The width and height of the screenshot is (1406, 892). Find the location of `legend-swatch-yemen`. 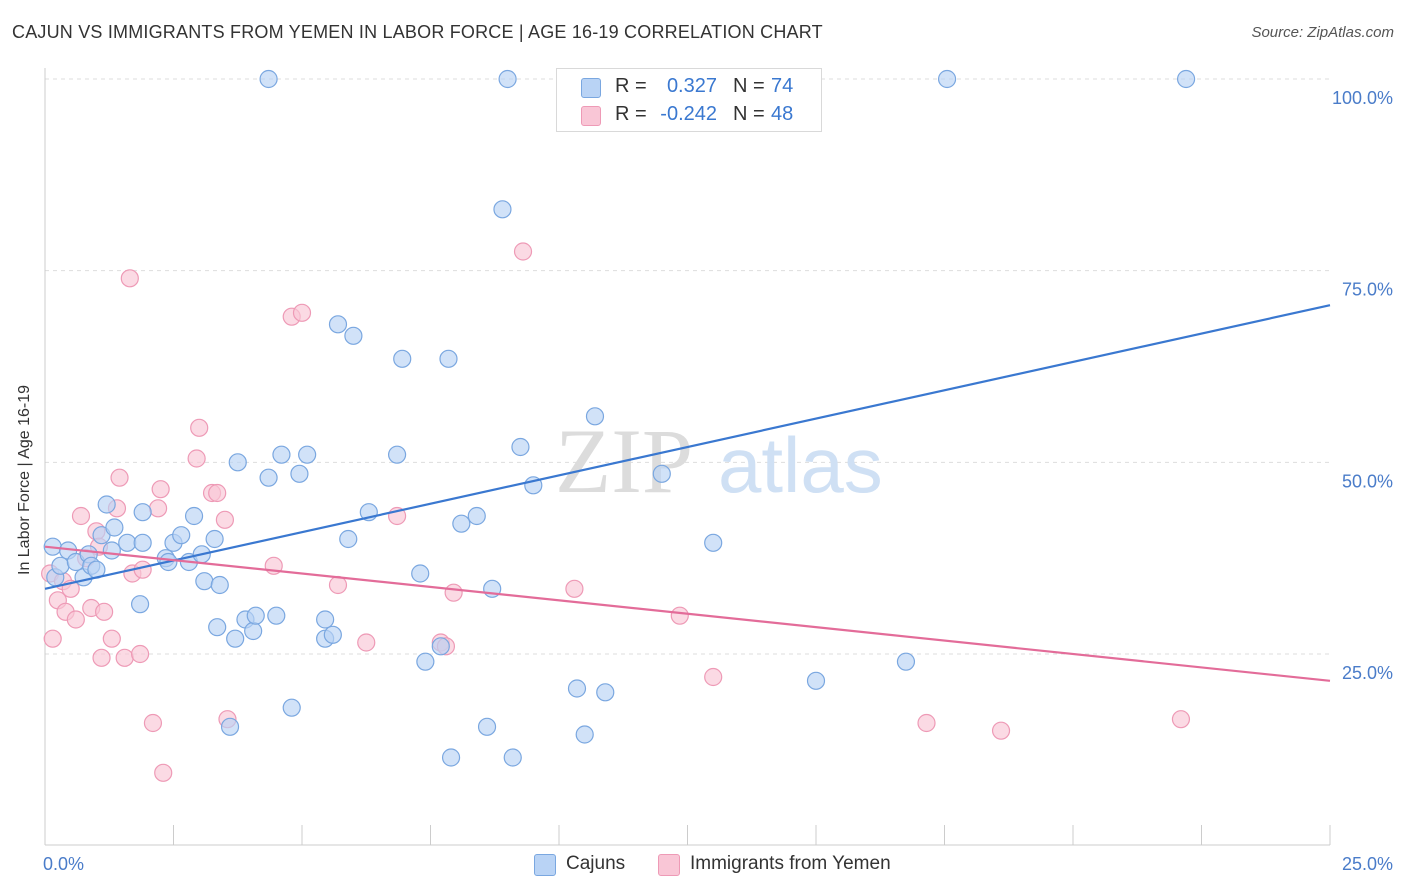

legend-swatch-yemen is located at coordinates (669, 865).